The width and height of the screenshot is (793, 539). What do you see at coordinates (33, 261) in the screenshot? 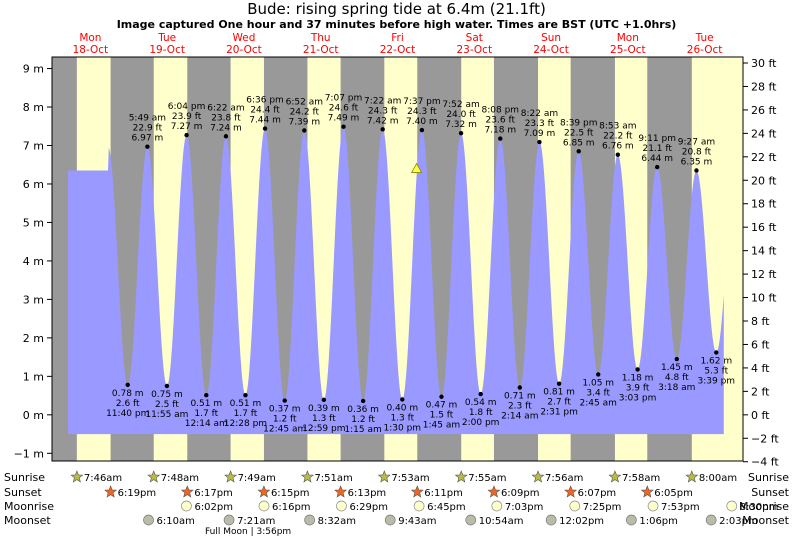
I see `y-tick-label-m: 4 m` at bounding box center [33, 261].